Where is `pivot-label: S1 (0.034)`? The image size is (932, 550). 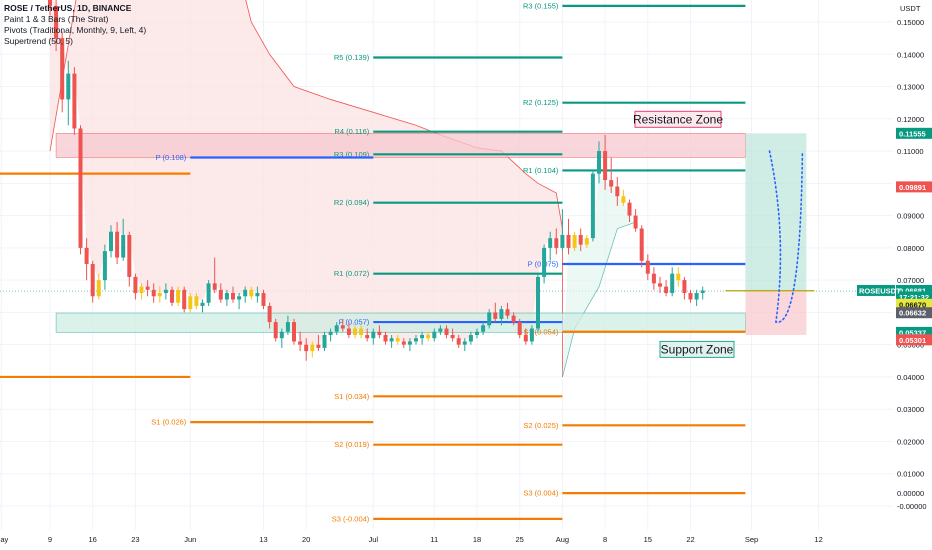 pivot-label: S1 (0.034) is located at coordinates (352, 396).